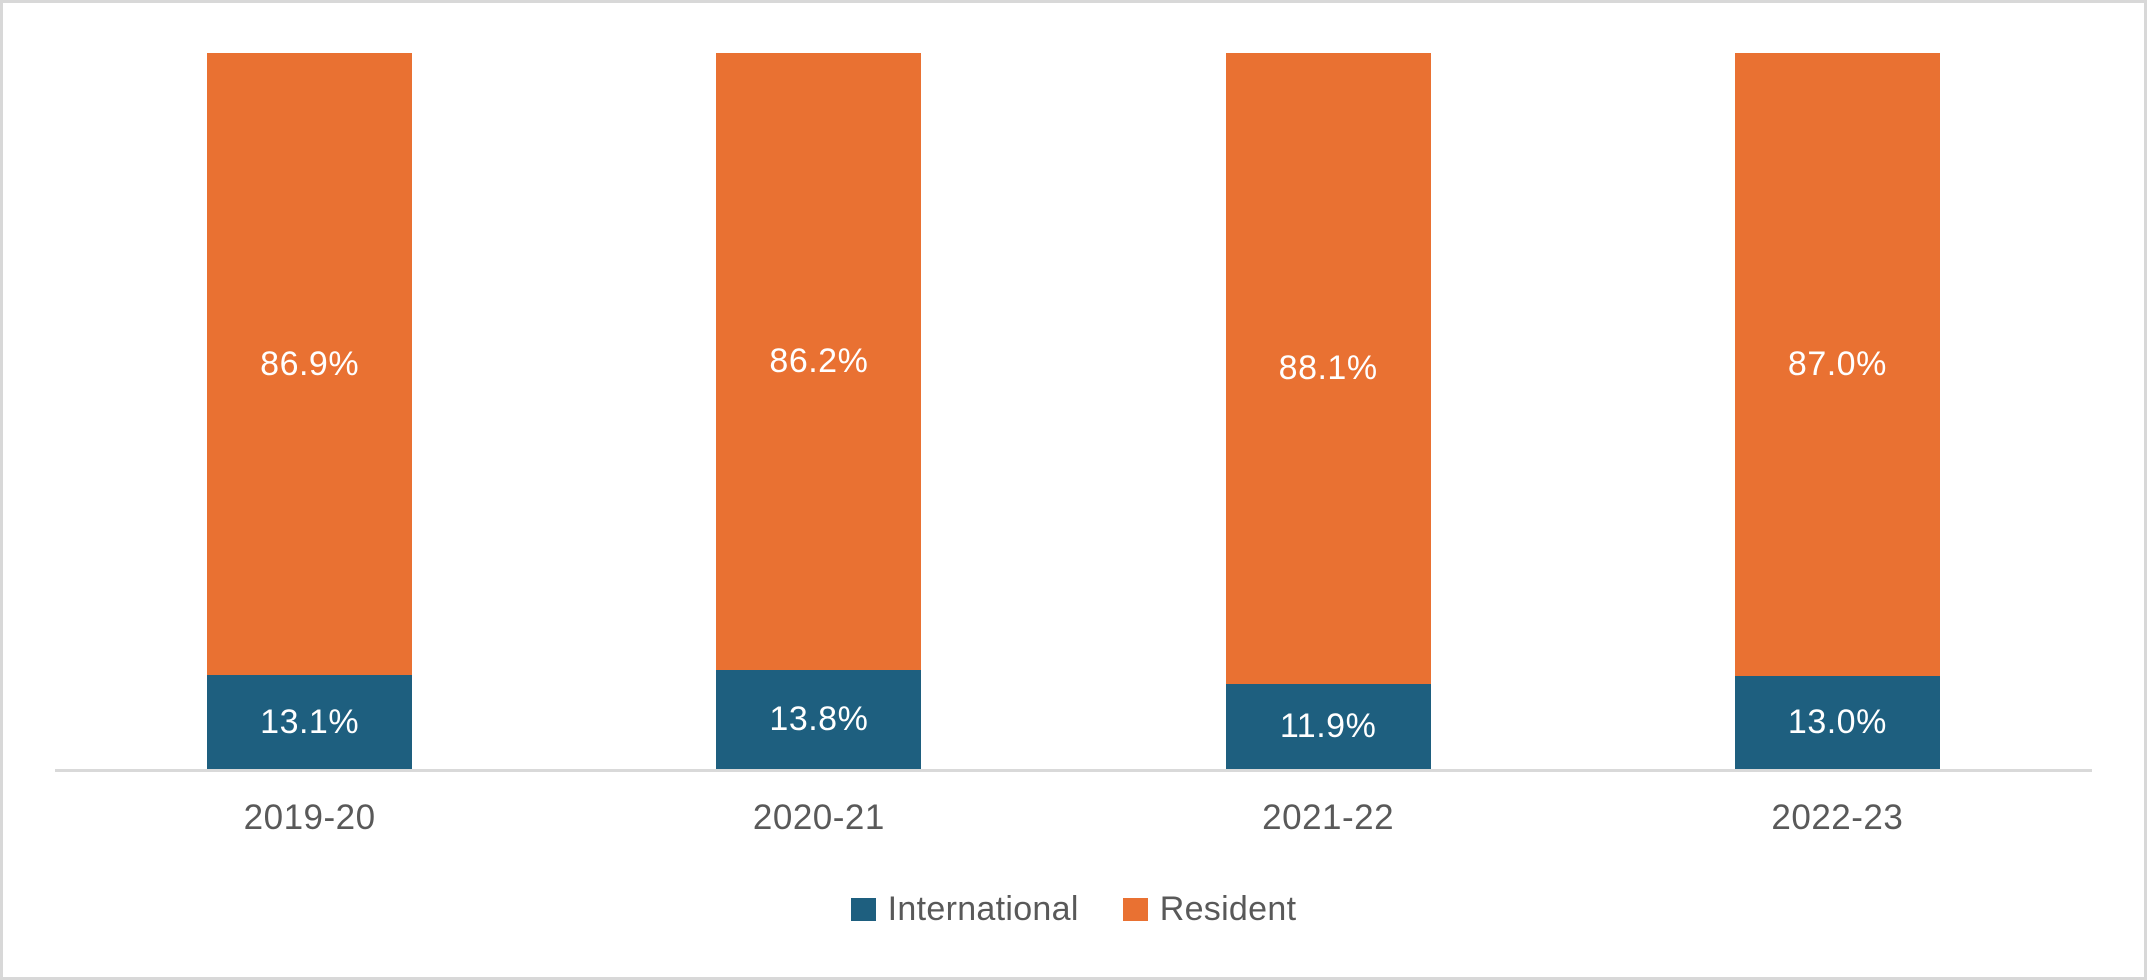 The width and height of the screenshot is (2147, 980). Describe the element at coordinates (1328, 817) in the screenshot. I see `x-axis-label-2021-22: 2021-22` at that location.